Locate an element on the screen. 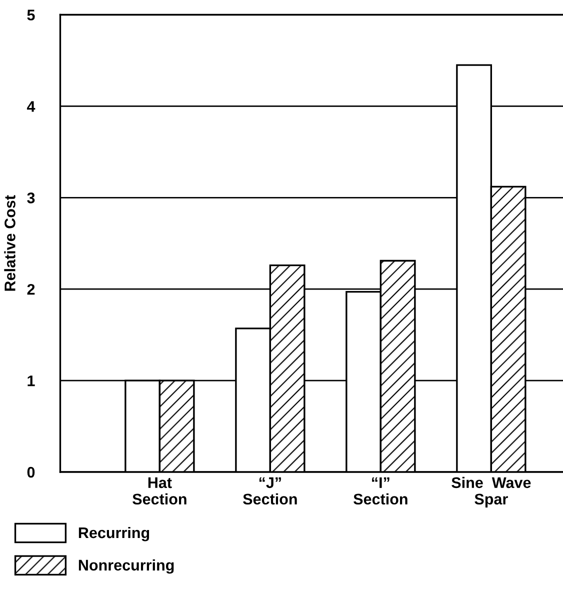 The width and height of the screenshot is (563, 590). y-tick-label: 0 is located at coordinates (31, 472).